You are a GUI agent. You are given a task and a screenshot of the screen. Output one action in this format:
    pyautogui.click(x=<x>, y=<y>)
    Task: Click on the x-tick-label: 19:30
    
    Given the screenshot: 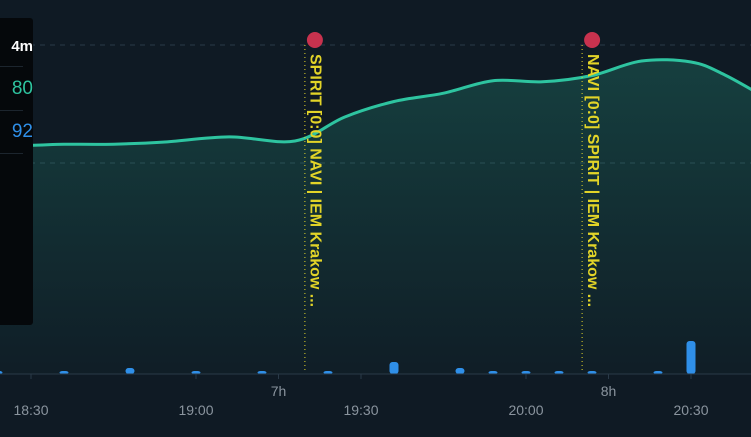 What is the action you would take?
    pyautogui.click(x=360, y=410)
    